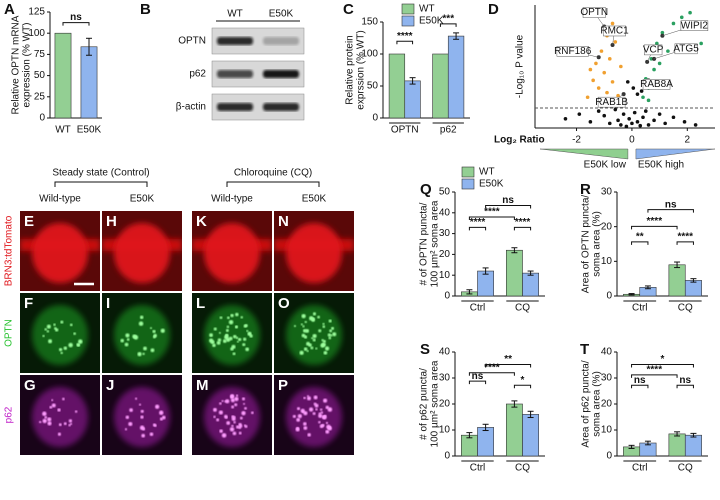 The width and height of the screenshot is (720, 500). What do you see at coordinates (281, 14) in the screenshot?
I see `lane-label: E50K` at bounding box center [281, 14].